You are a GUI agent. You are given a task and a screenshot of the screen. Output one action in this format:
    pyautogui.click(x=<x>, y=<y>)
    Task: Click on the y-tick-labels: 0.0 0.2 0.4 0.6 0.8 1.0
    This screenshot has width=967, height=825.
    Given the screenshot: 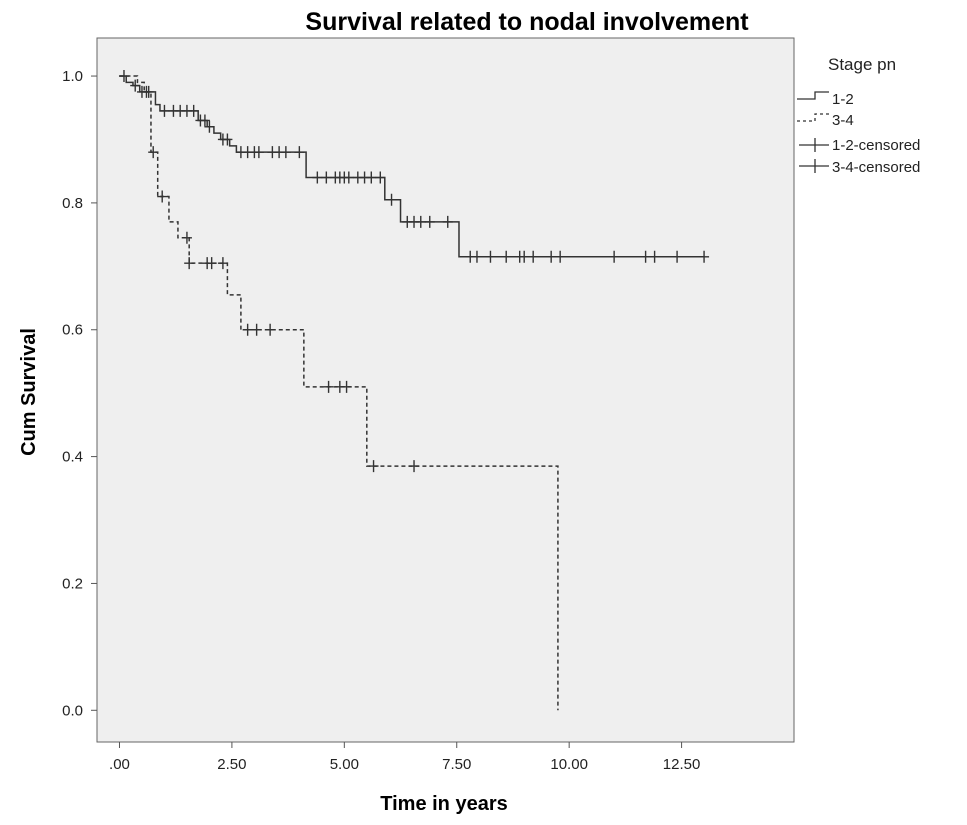 What is the action you would take?
    pyautogui.click(x=72, y=393)
    